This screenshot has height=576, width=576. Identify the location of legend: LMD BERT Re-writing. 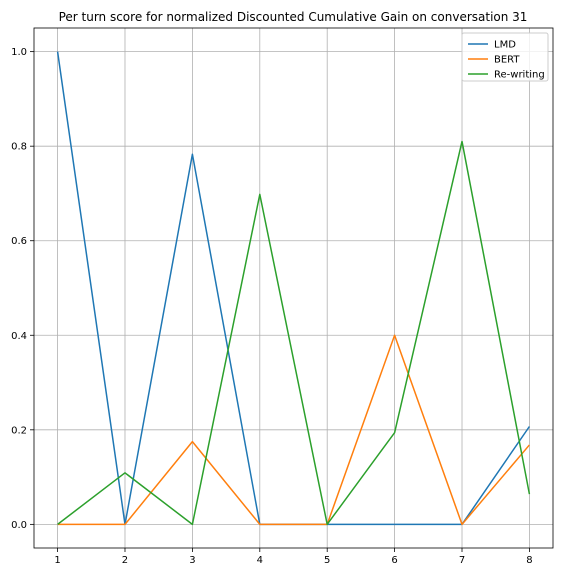
(505, 57).